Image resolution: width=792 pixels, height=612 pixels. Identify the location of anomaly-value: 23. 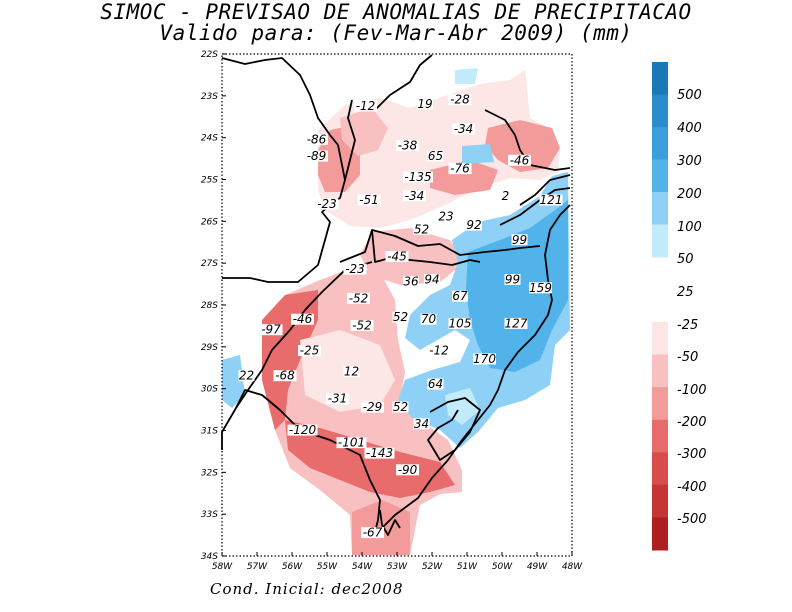
(445, 217).